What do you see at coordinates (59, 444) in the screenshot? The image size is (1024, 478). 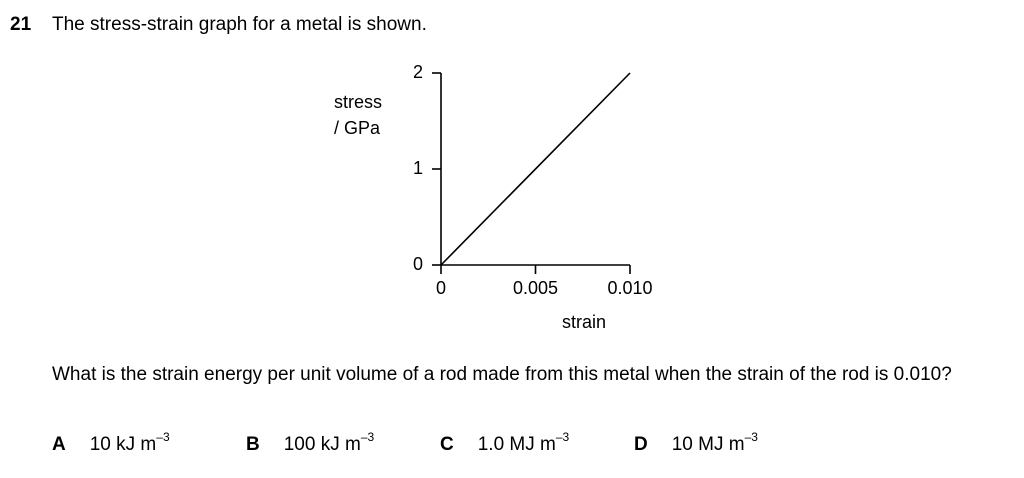 I see `option-a-letter: A` at bounding box center [59, 444].